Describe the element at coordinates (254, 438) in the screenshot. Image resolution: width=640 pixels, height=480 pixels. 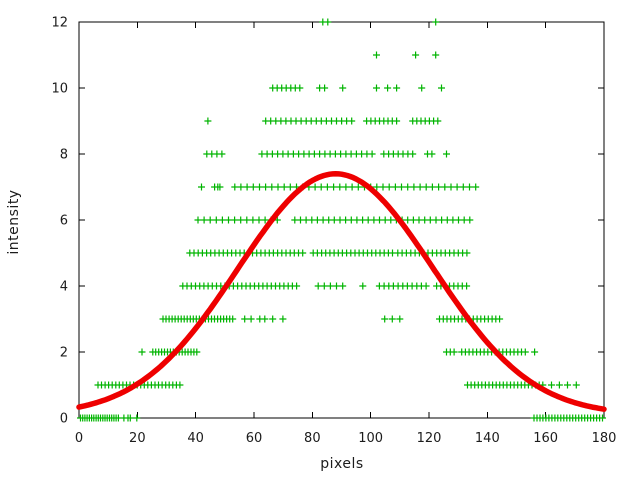
I see `x-tick-label: 60` at that location.